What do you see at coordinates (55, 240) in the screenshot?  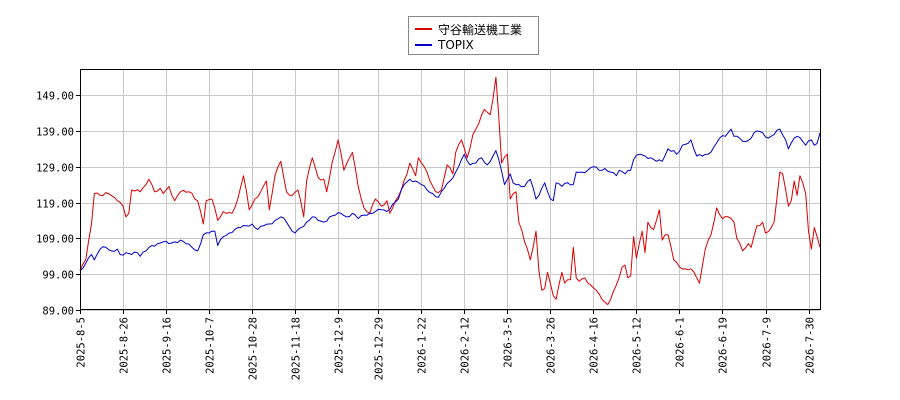 I see `y-tick-label: 109.00` at bounding box center [55, 240].